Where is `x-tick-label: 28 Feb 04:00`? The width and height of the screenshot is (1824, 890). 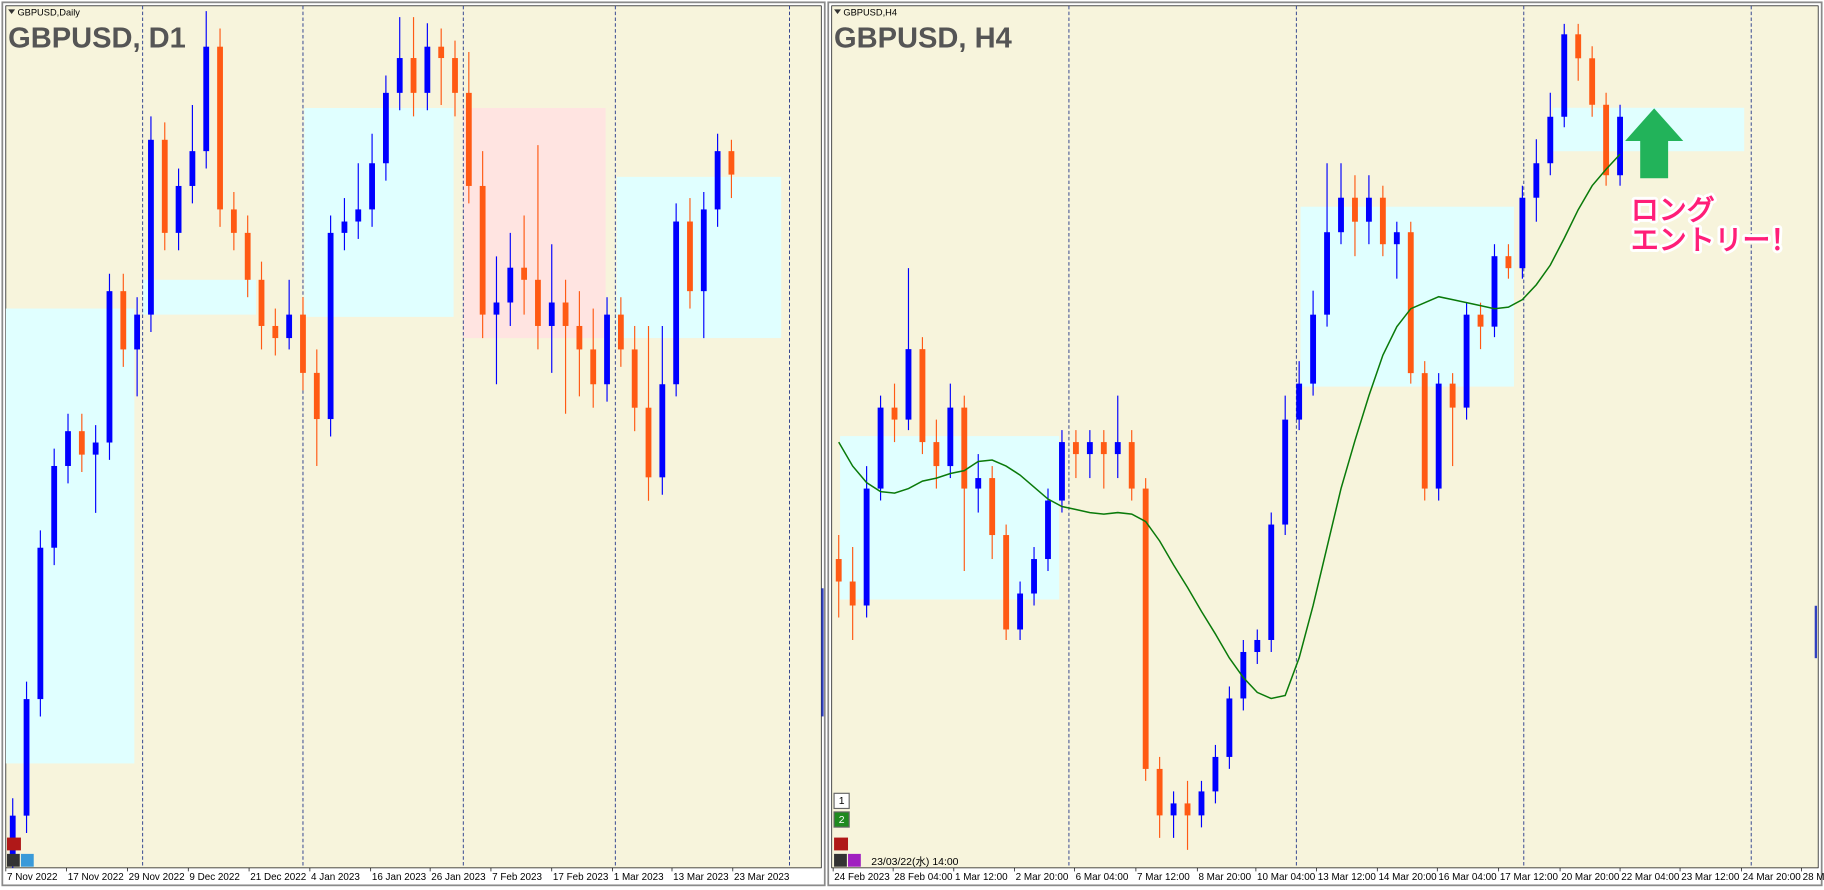
x-tick-label: 28 Feb 04:00 is located at coordinates (923, 877).